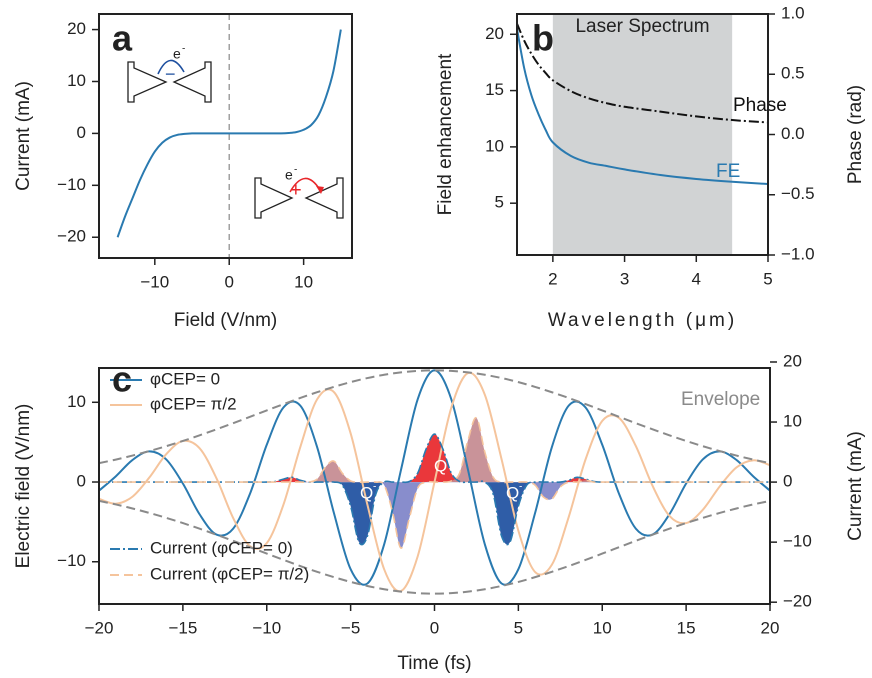 This screenshot has width=872, height=678. What do you see at coordinates (350, 627) in the screenshot?
I see `x-tick-label: −5` at bounding box center [350, 627].